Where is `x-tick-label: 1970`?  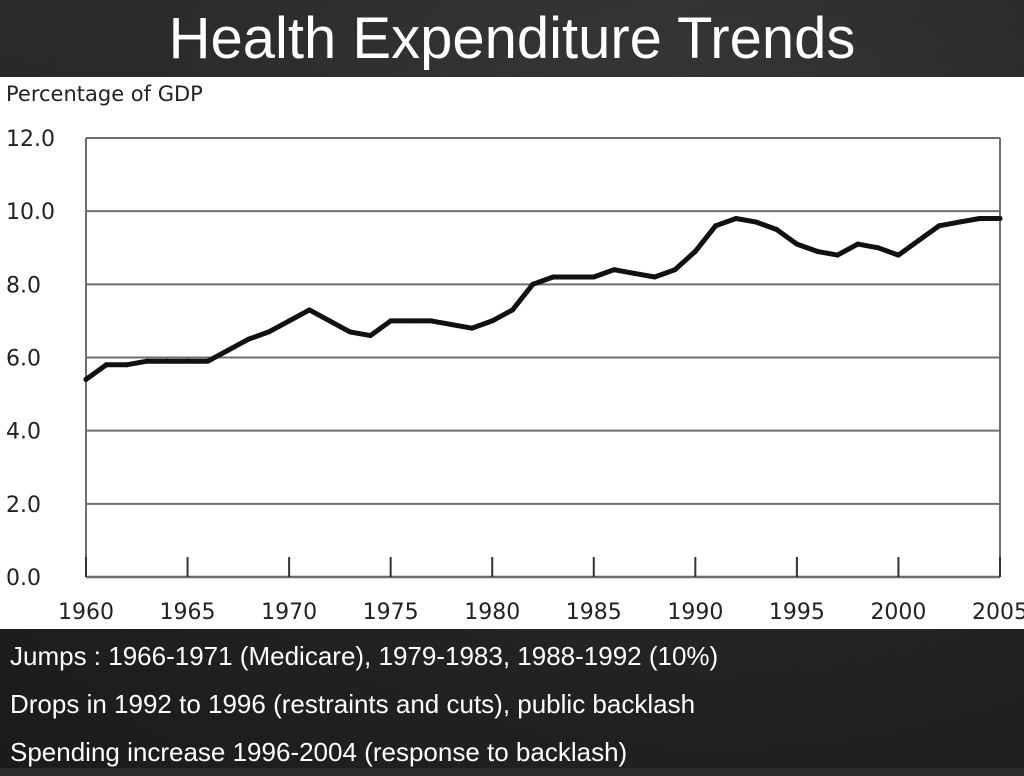
x-tick-label: 1970 is located at coordinates (289, 612).